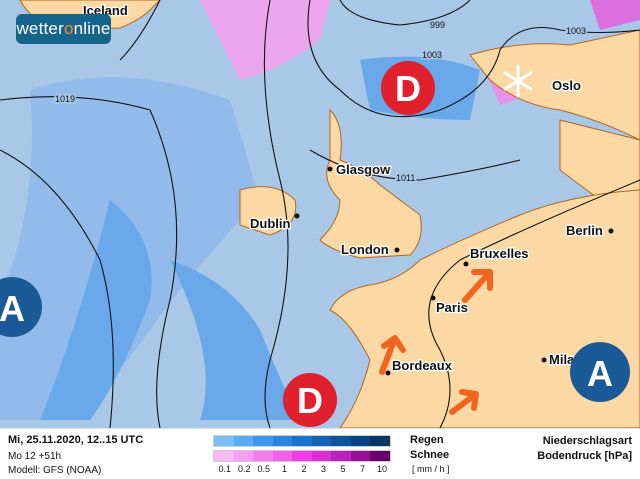 Image resolution: width=640 pixels, height=479 pixels. I want to click on snow-color-scale, so click(302, 456).